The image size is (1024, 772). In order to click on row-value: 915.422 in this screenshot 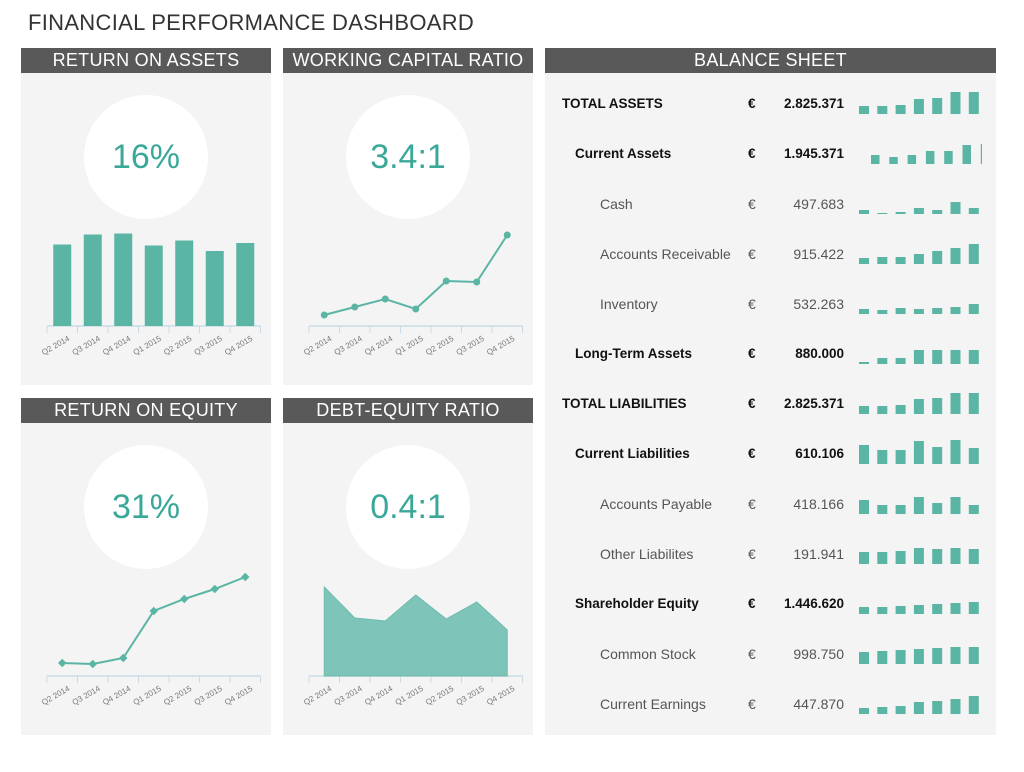, I will do `click(818, 254)`.